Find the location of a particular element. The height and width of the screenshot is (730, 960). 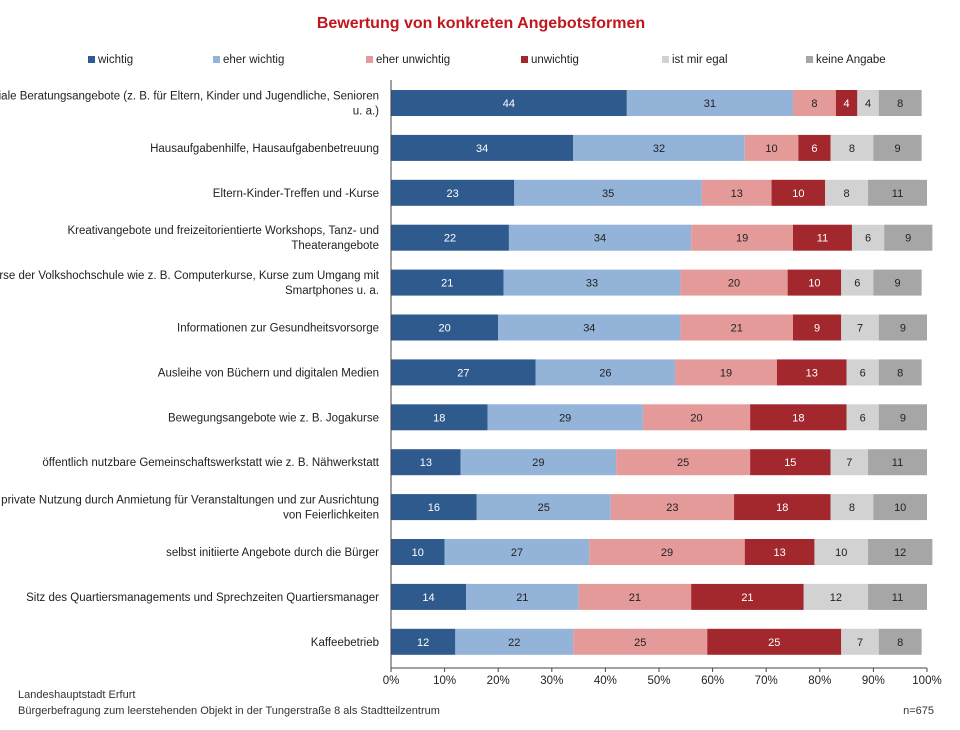

legend-label: eher wichtig is located at coordinates (253, 60).